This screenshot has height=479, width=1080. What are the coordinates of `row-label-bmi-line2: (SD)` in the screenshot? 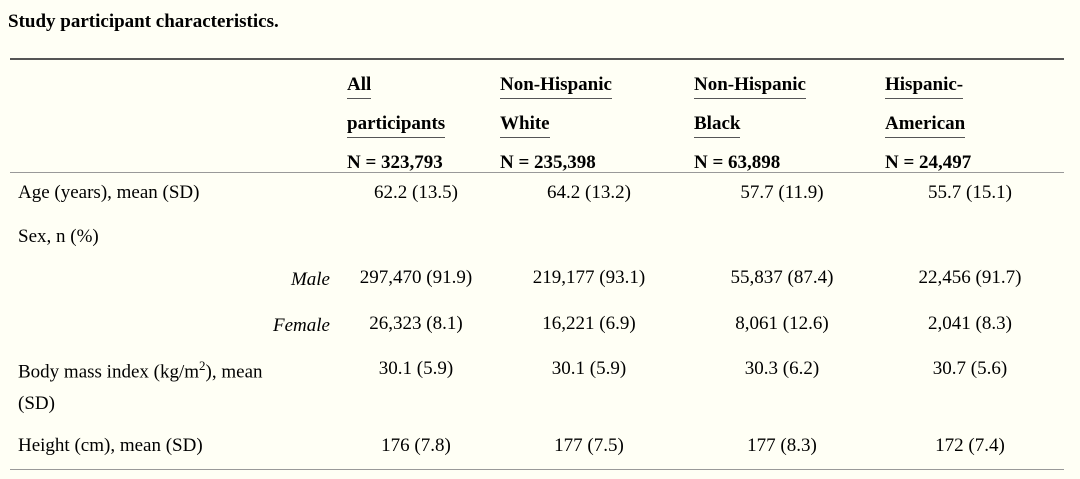 It's located at (36, 403).